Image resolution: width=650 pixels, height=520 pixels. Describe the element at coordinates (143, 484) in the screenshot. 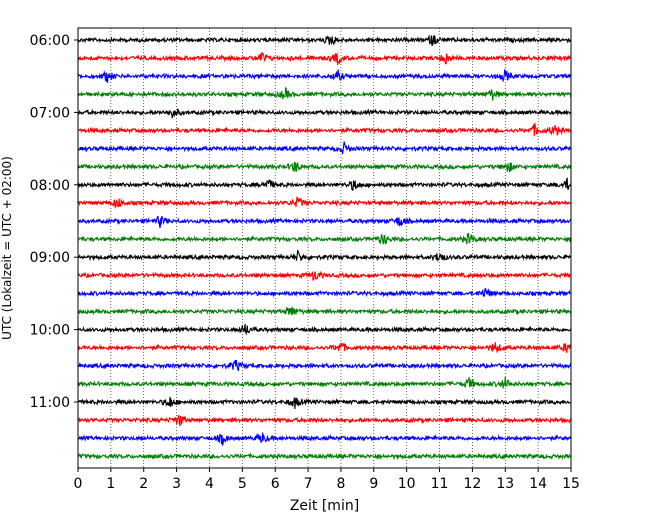

I see `x-tick-label: 2` at that location.